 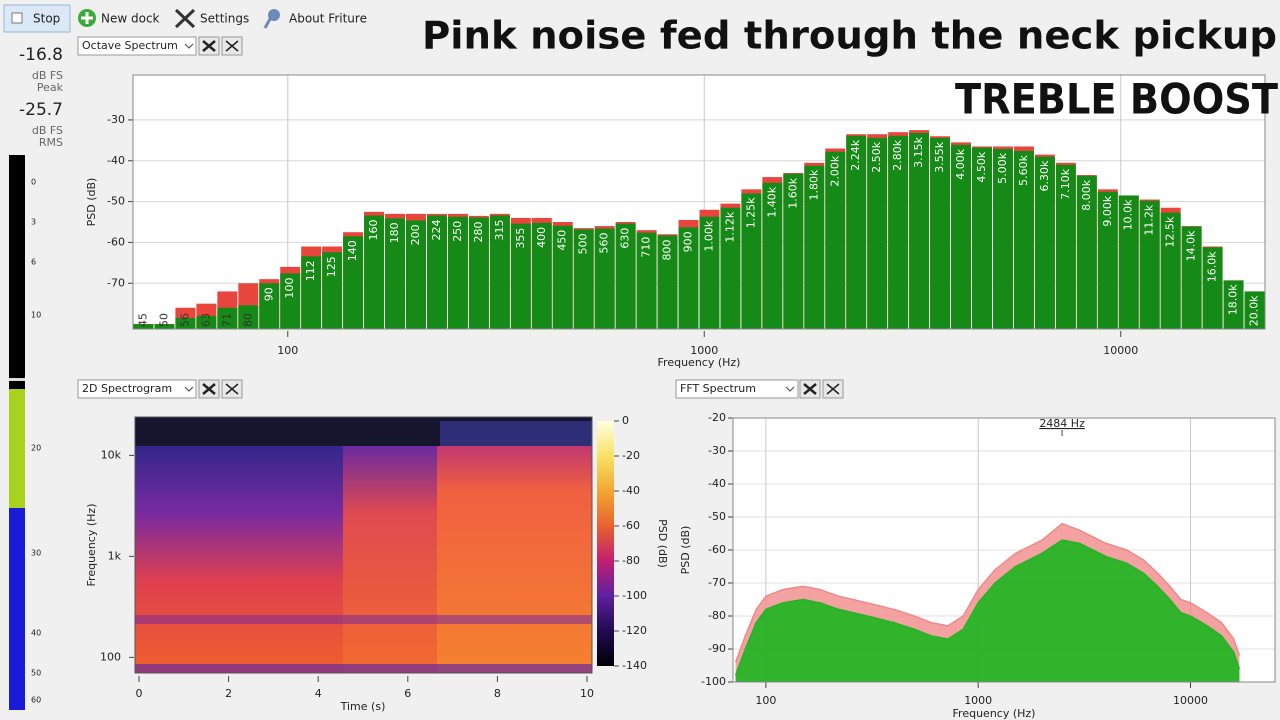 I want to click on about-icon-handle, so click(x=267, y=23).